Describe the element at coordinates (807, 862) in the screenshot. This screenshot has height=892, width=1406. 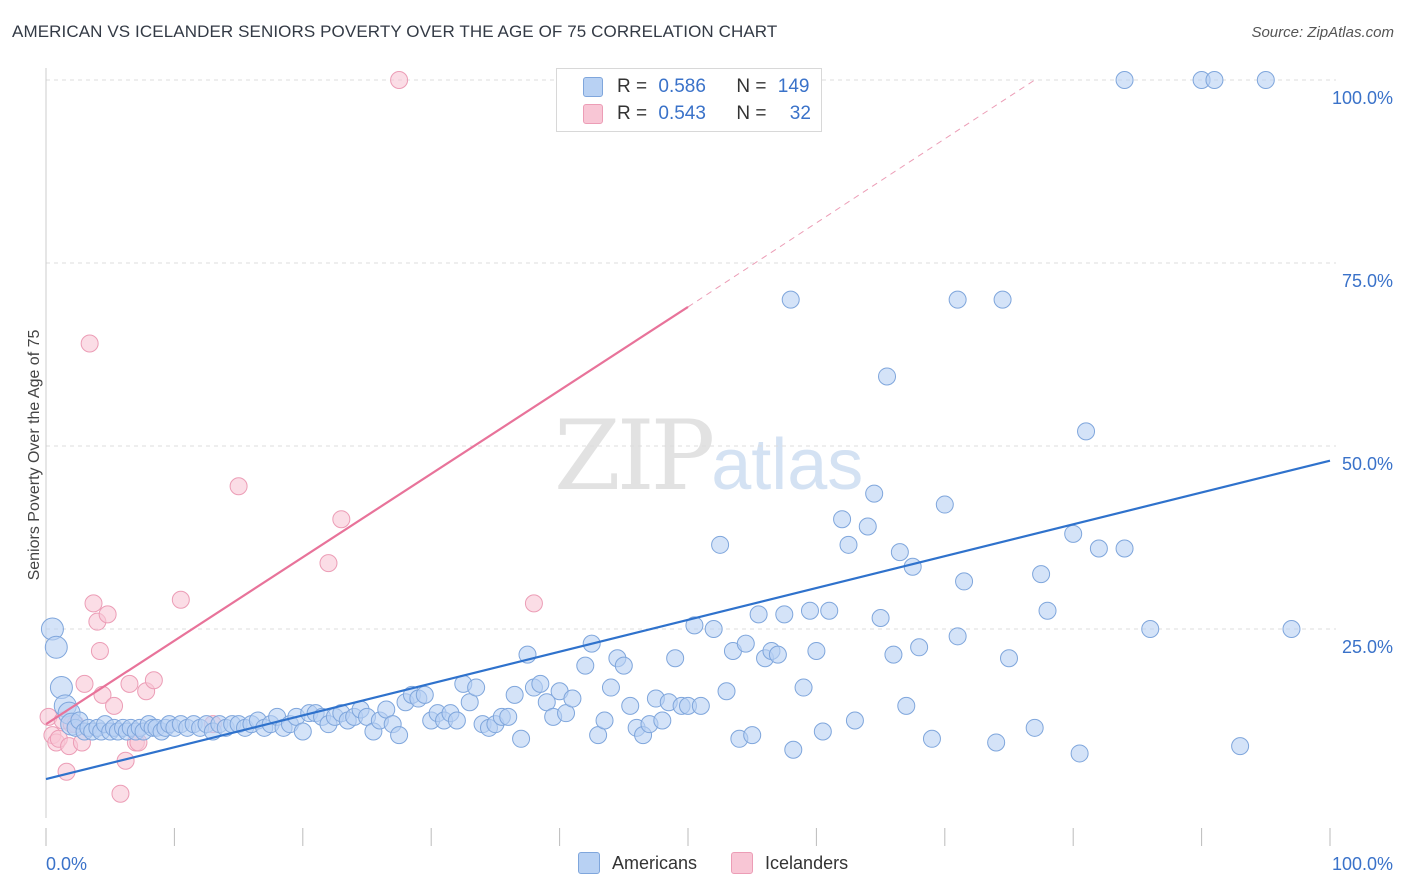
I see `icelanders-legend-label: Icelanders` at that location.